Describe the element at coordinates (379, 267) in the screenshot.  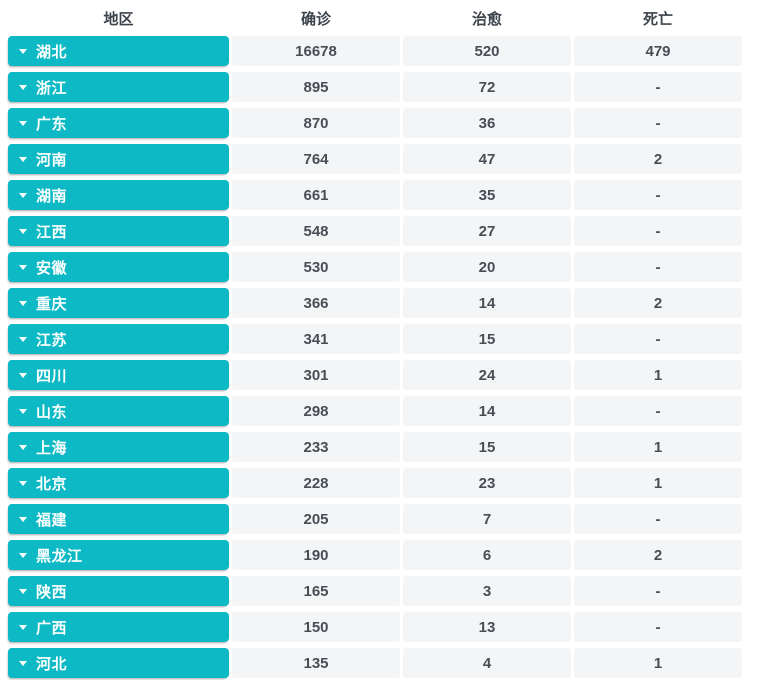
I see `table-row: 安徽 530 20 -` at that location.